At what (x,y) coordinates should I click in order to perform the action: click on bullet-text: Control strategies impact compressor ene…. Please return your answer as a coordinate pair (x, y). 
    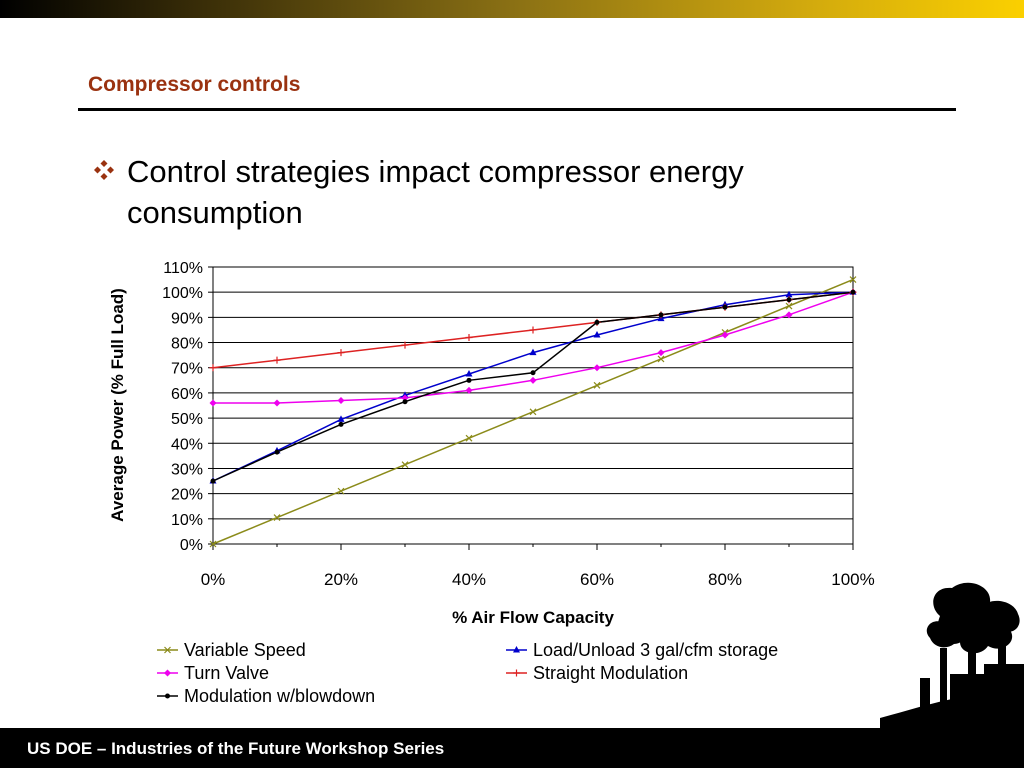
    Looking at the image, I should click on (435, 192).